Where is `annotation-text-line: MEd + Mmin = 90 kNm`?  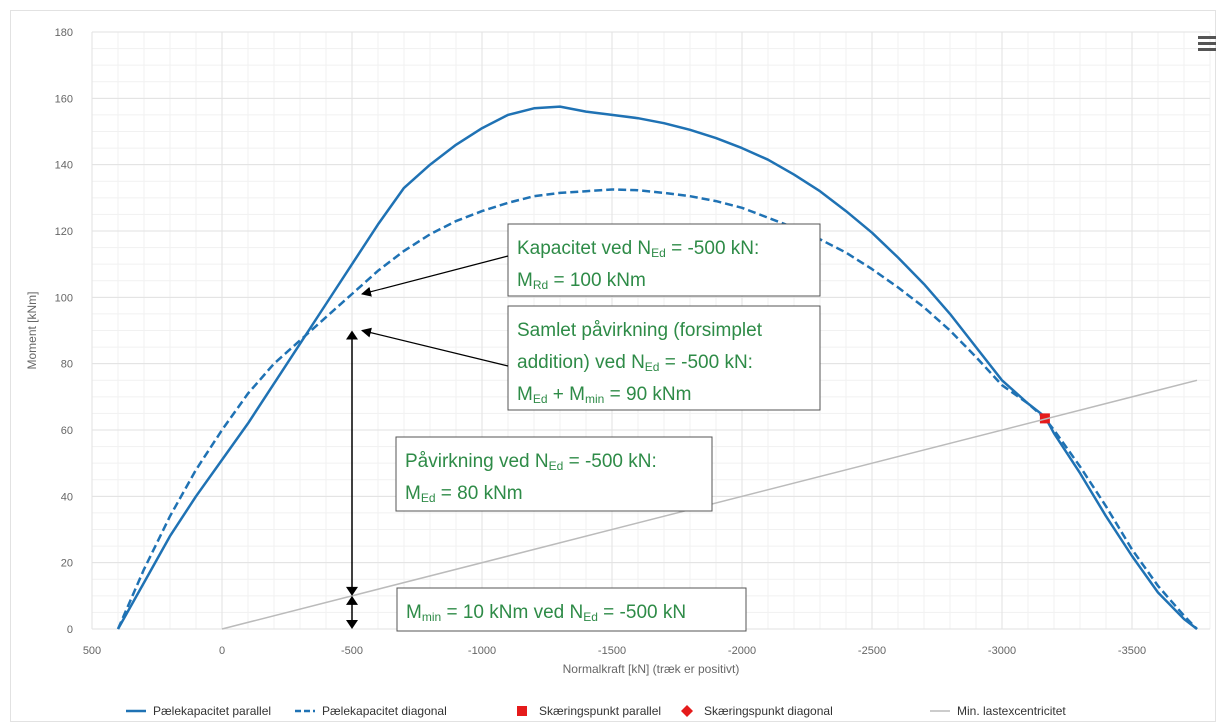
annotation-text-line: MEd + Mmin = 90 kNm is located at coordinates (604, 395).